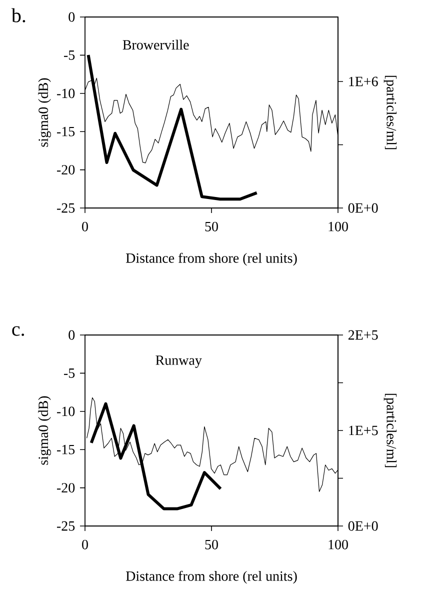 The height and width of the screenshot is (606, 440). What do you see at coordinates (363, 431) in the screenshot?
I see `y2-tick-label: 1E+5` at bounding box center [363, 431].